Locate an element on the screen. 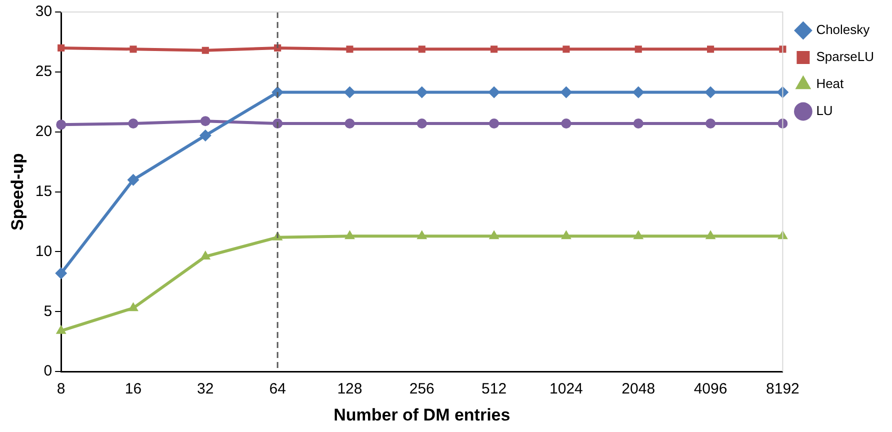 The height and width of the screenshot is (432, 892). x-tick-label: 8192 is located at coordinates (783, 389).